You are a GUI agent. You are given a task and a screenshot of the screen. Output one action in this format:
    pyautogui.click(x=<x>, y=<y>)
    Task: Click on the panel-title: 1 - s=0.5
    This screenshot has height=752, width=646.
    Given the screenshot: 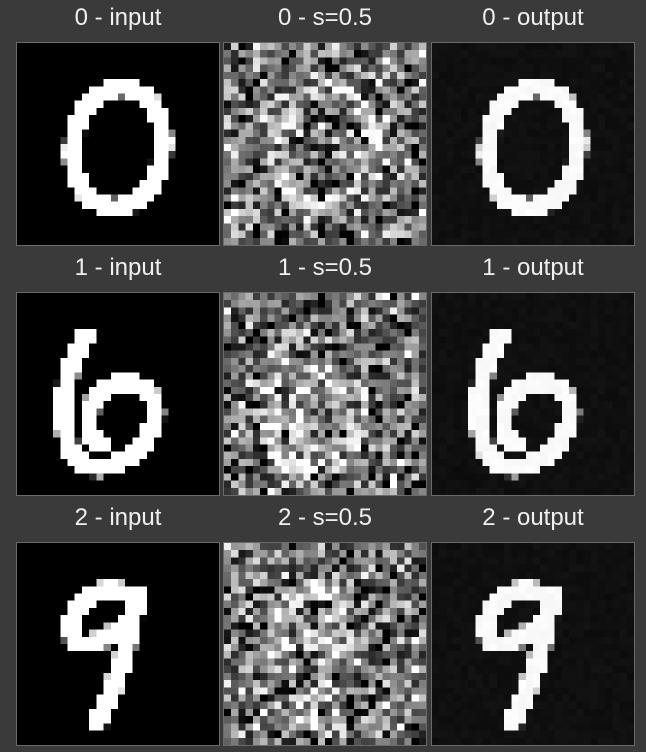 What is the action you would take?
    pyautogui.click(x=325, y=267)
    